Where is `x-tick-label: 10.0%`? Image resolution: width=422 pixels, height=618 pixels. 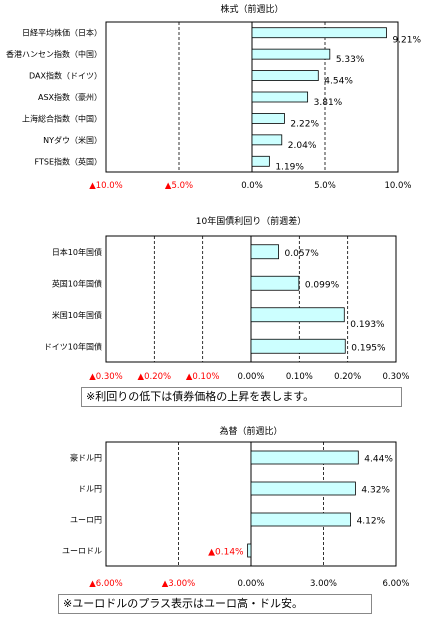
x-tick-label: 10.0% is located at coordinates (397, 186).